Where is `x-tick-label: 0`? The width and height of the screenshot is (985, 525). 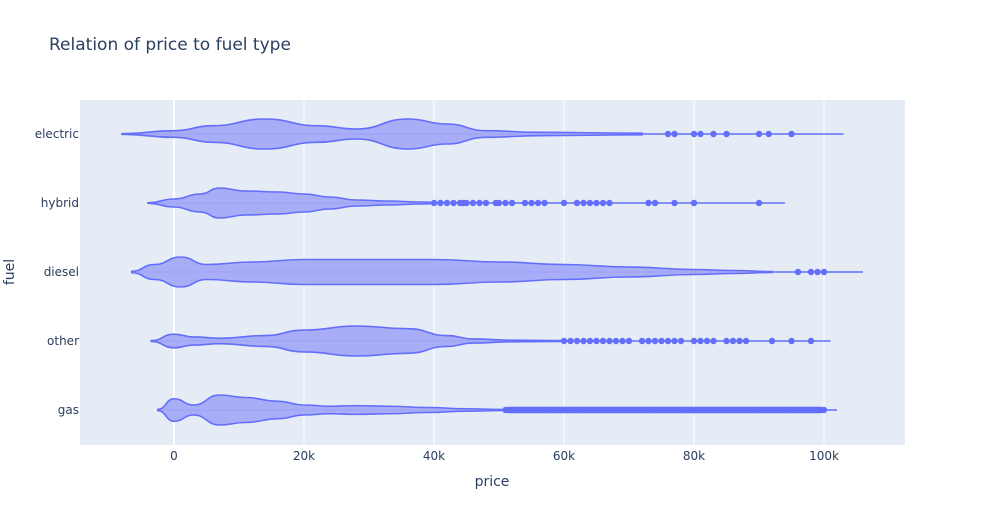
x-tick-label: 0 is located at coordinates (174, 456).